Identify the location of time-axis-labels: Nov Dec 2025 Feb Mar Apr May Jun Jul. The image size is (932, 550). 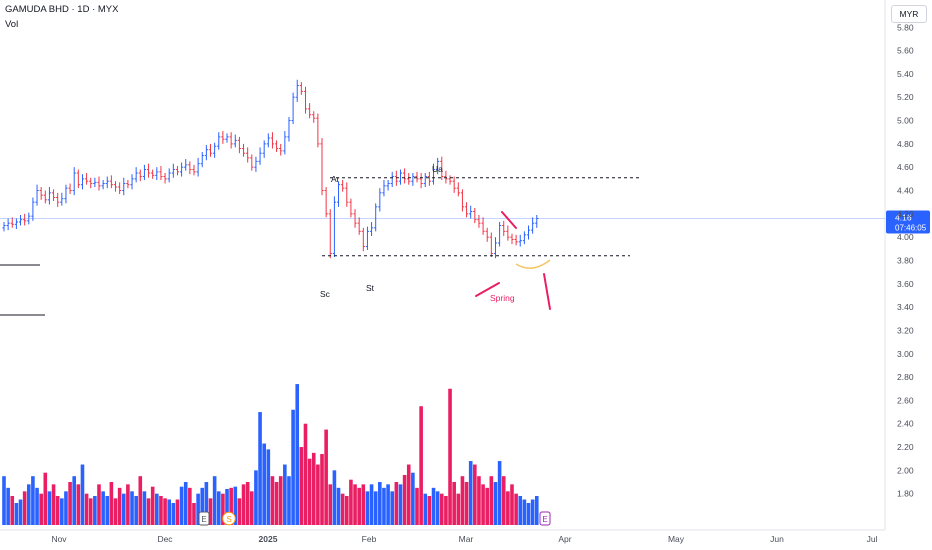
(464, 539).